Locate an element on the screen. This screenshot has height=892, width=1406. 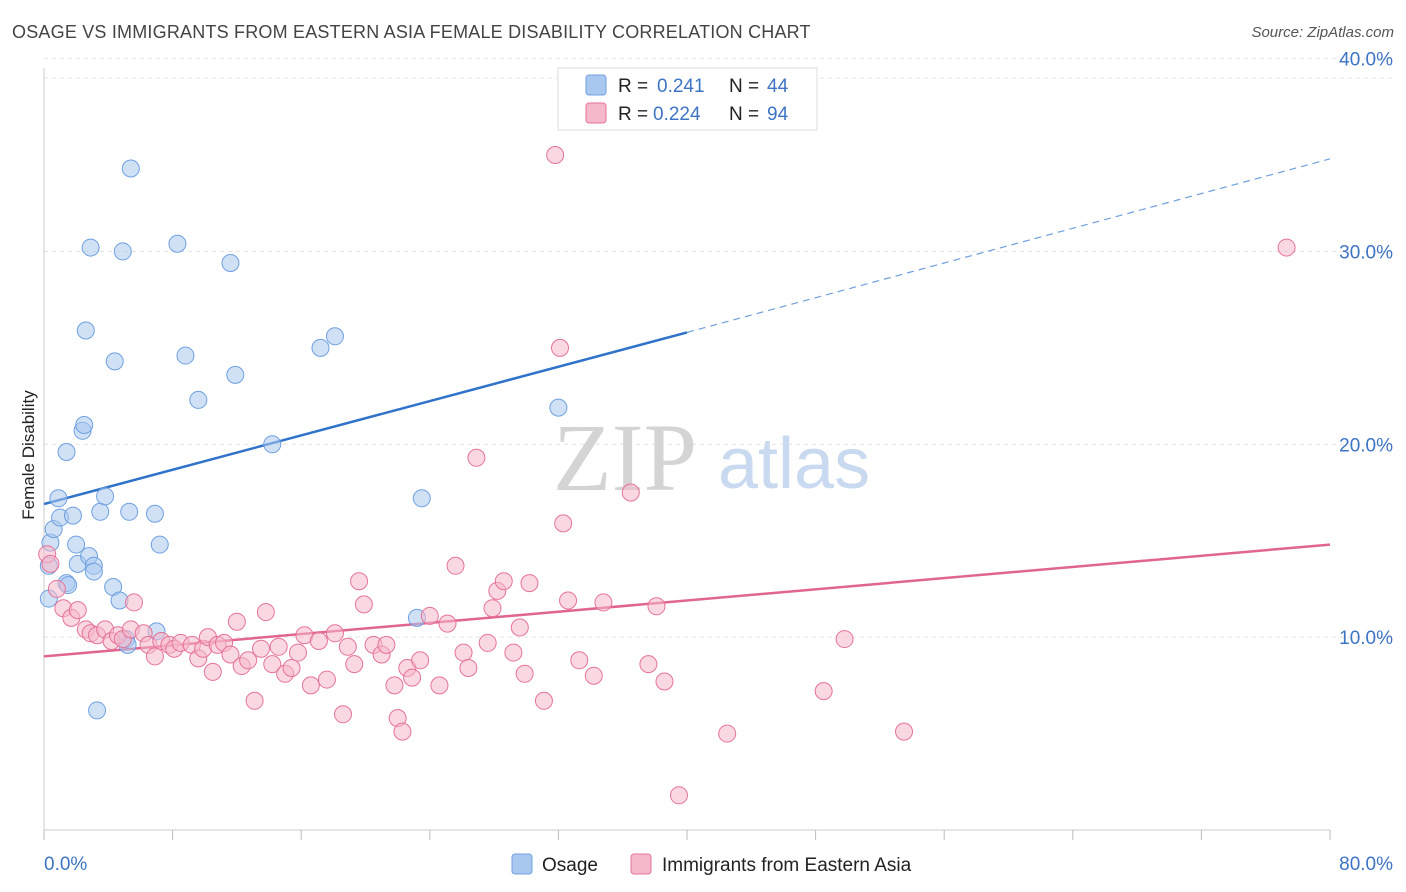
source-credit: Source: ZipAtlas.com is located at coordinates (1322, 32).